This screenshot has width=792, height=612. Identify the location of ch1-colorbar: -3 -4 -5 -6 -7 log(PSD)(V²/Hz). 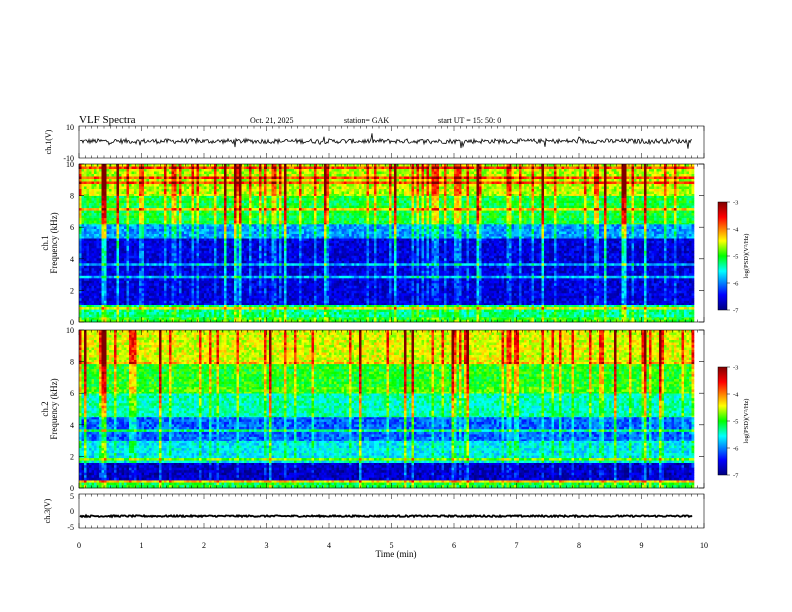
(734, 257).